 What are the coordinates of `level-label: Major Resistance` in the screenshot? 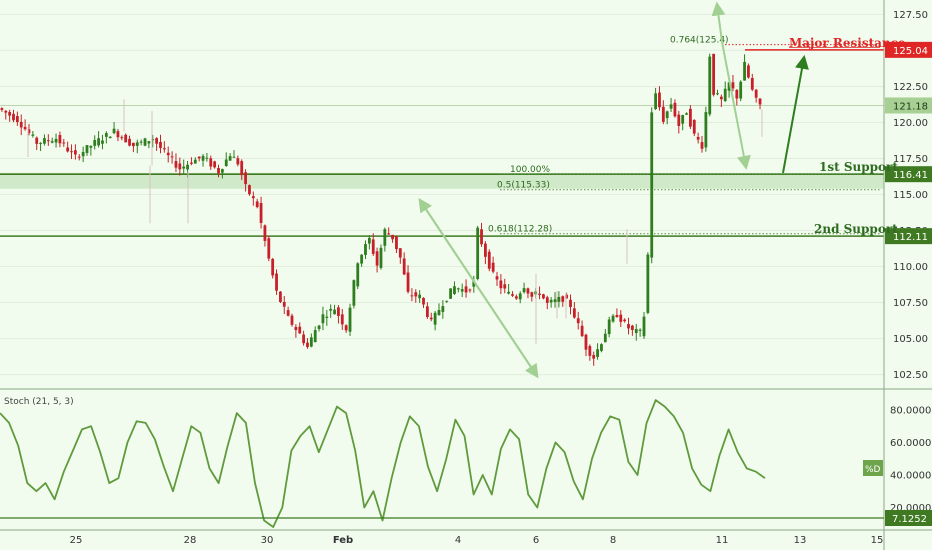 It's located at (847, 43).